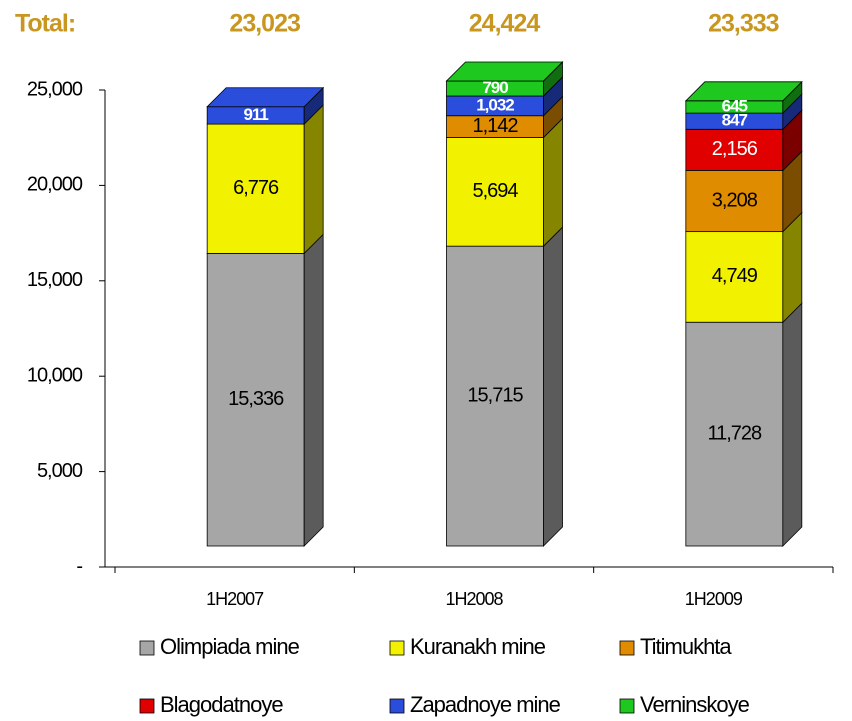 The image size is (852, 721). I want to click on data-label: 1,142, so click(495, 126).